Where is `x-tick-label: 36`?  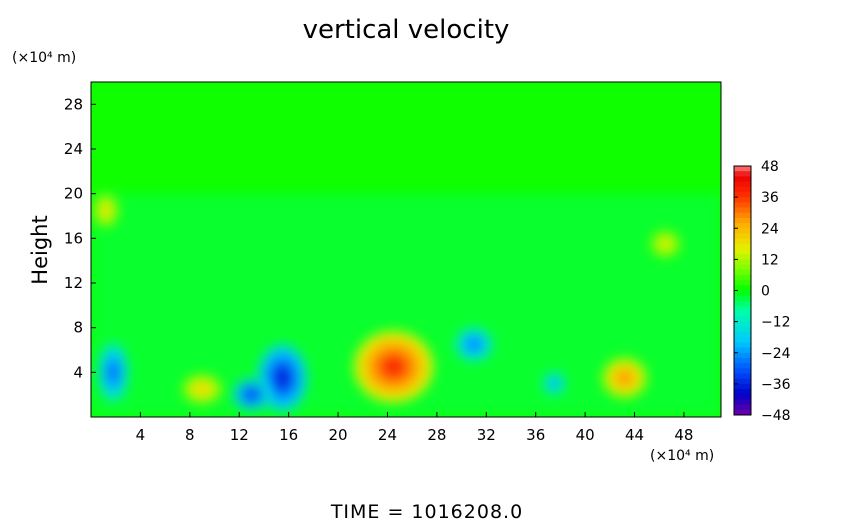 x-tick-label: 36 is located at coordinates (535, 435).